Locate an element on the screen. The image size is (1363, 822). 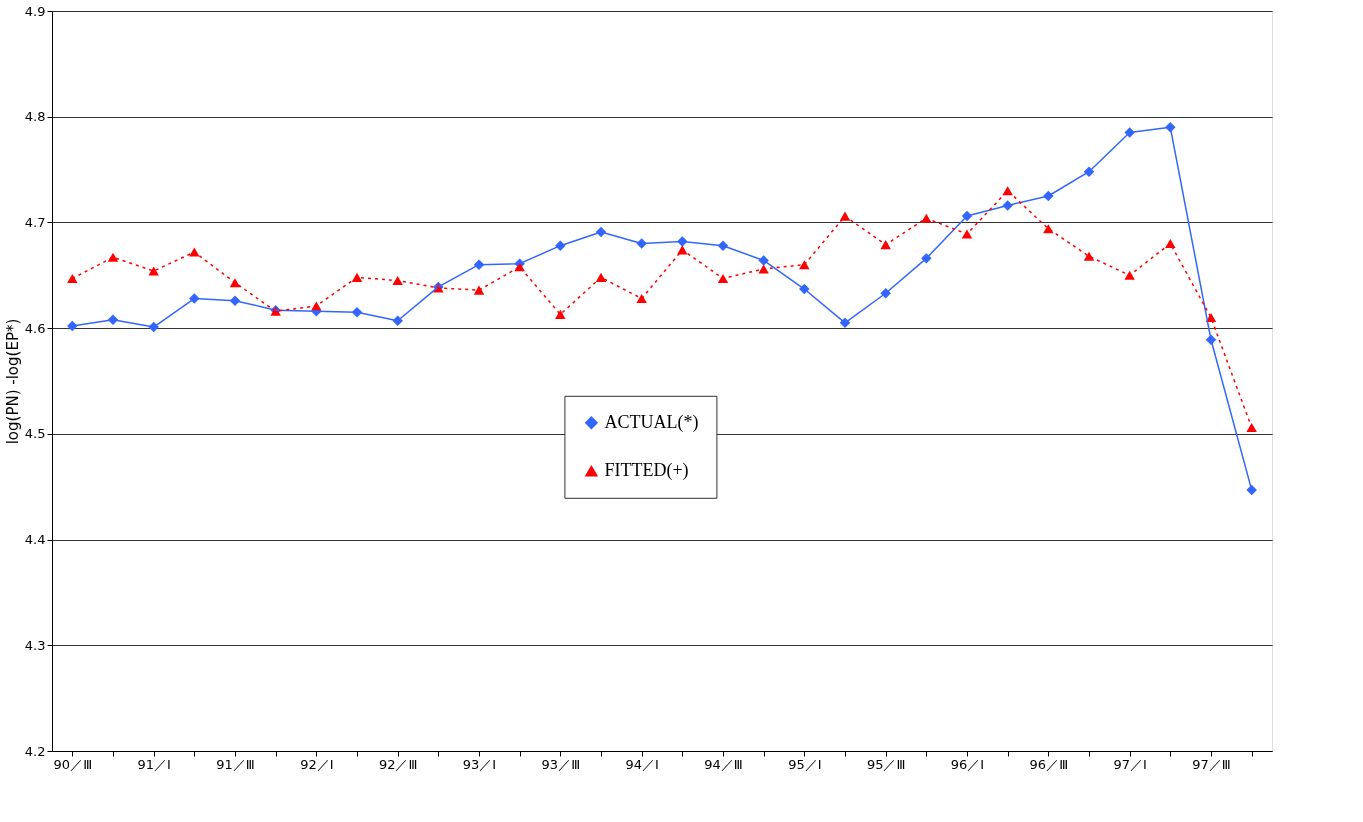
x-tick-label: 97／Ⅰ is located at coordinates (1130, 764).